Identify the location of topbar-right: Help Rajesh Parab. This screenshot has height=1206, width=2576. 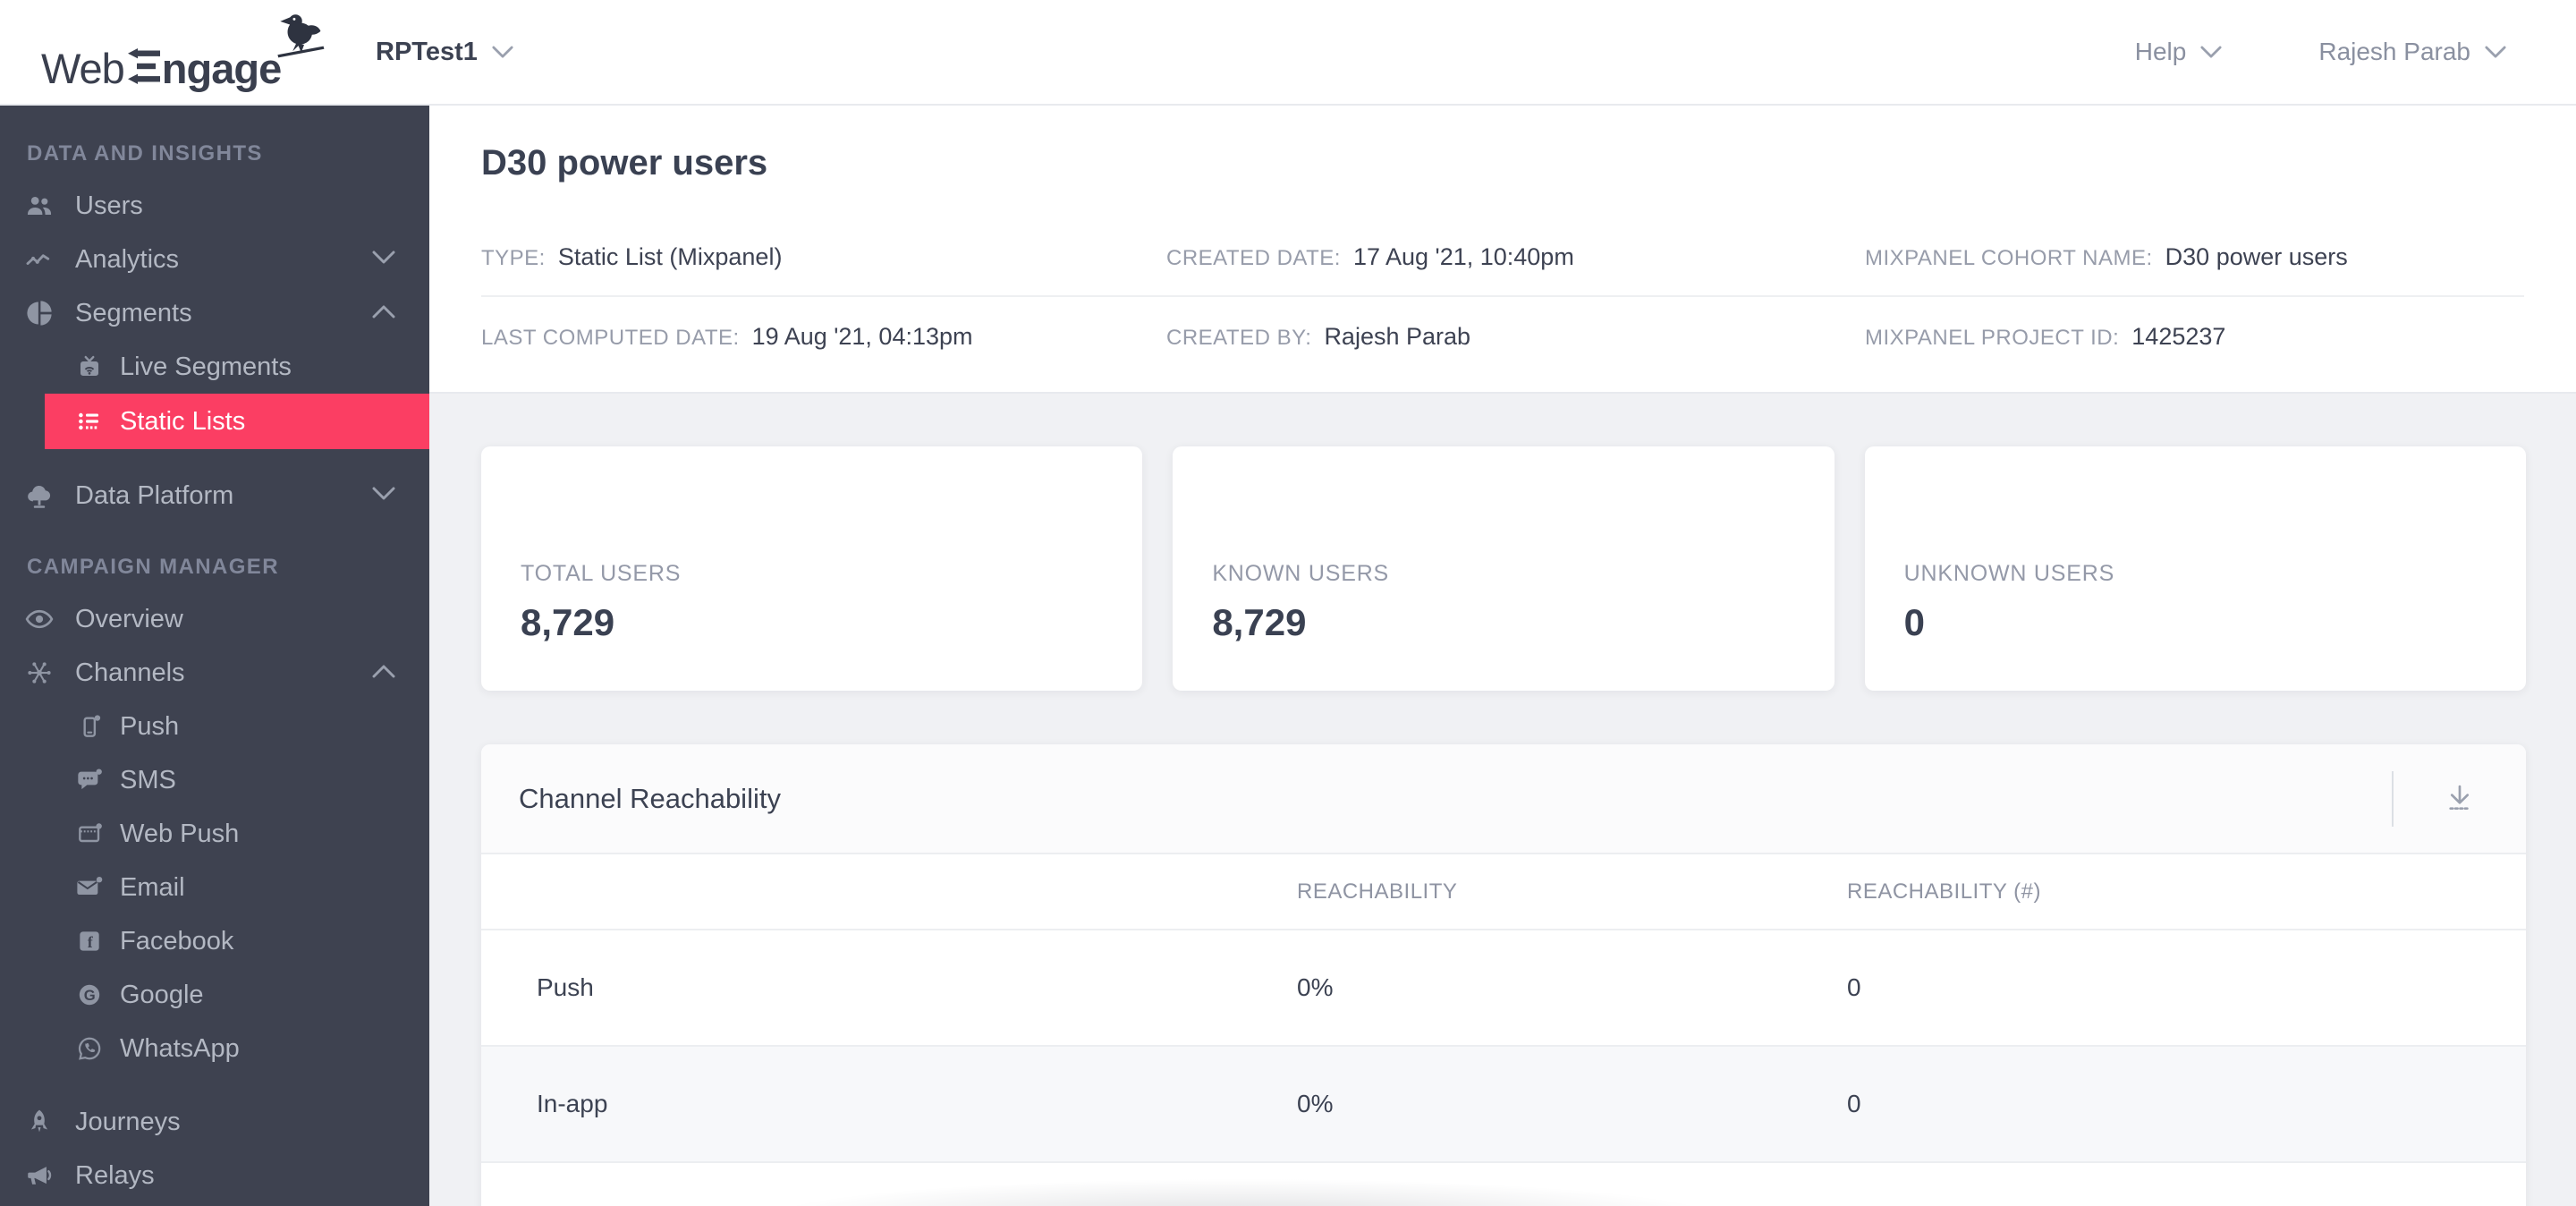
(2320, 52).